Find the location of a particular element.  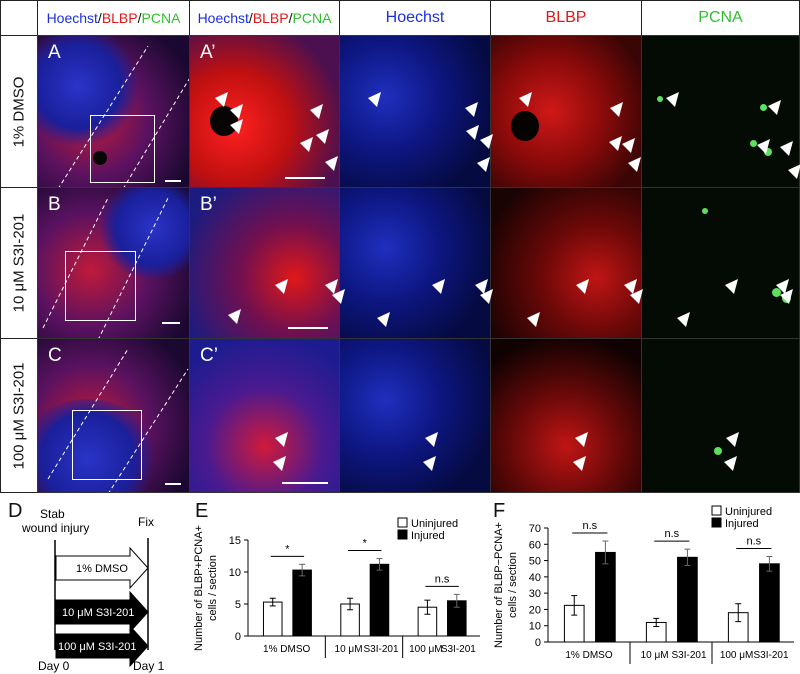

y-tick-label: 60 is located at coordinates (535, 545).